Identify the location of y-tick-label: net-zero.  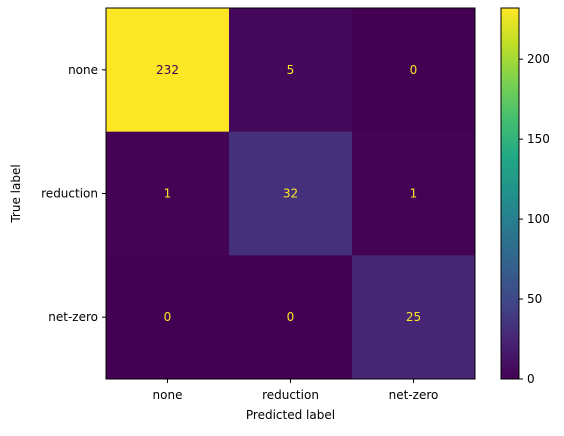
(73, 317).